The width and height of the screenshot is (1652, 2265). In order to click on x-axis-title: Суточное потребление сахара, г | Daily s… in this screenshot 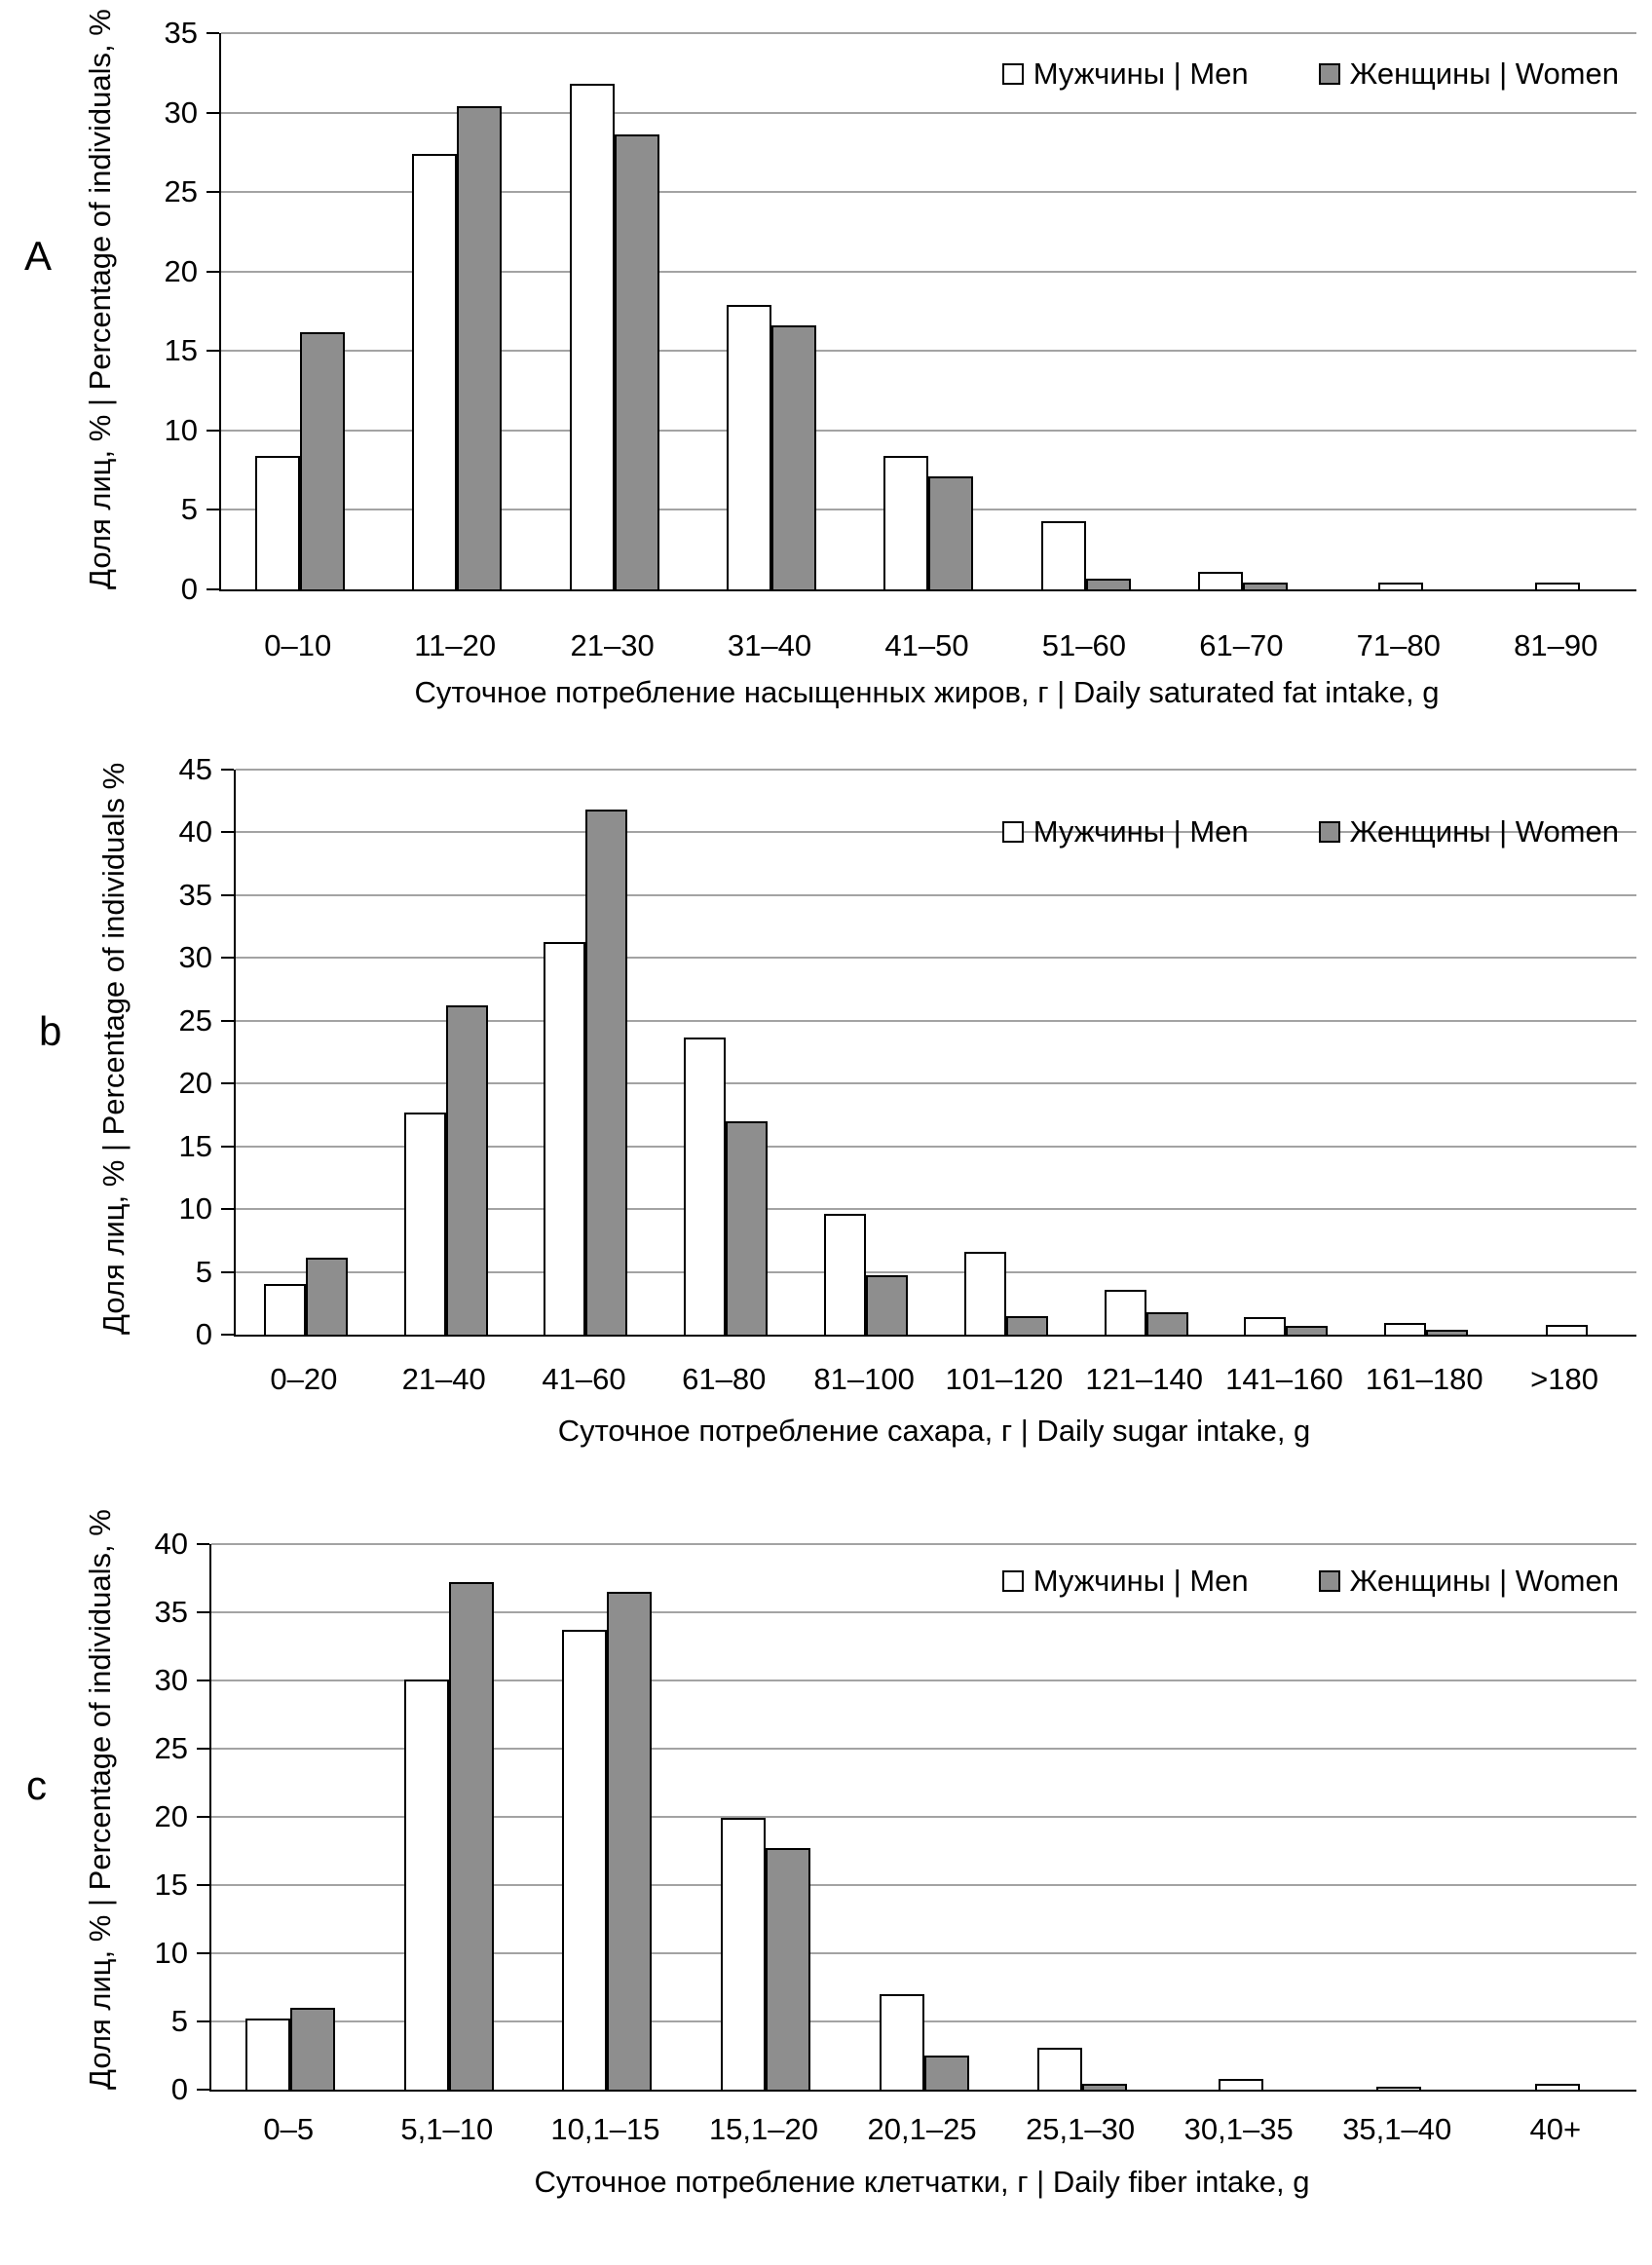, I will do `click(934, 1431)`.